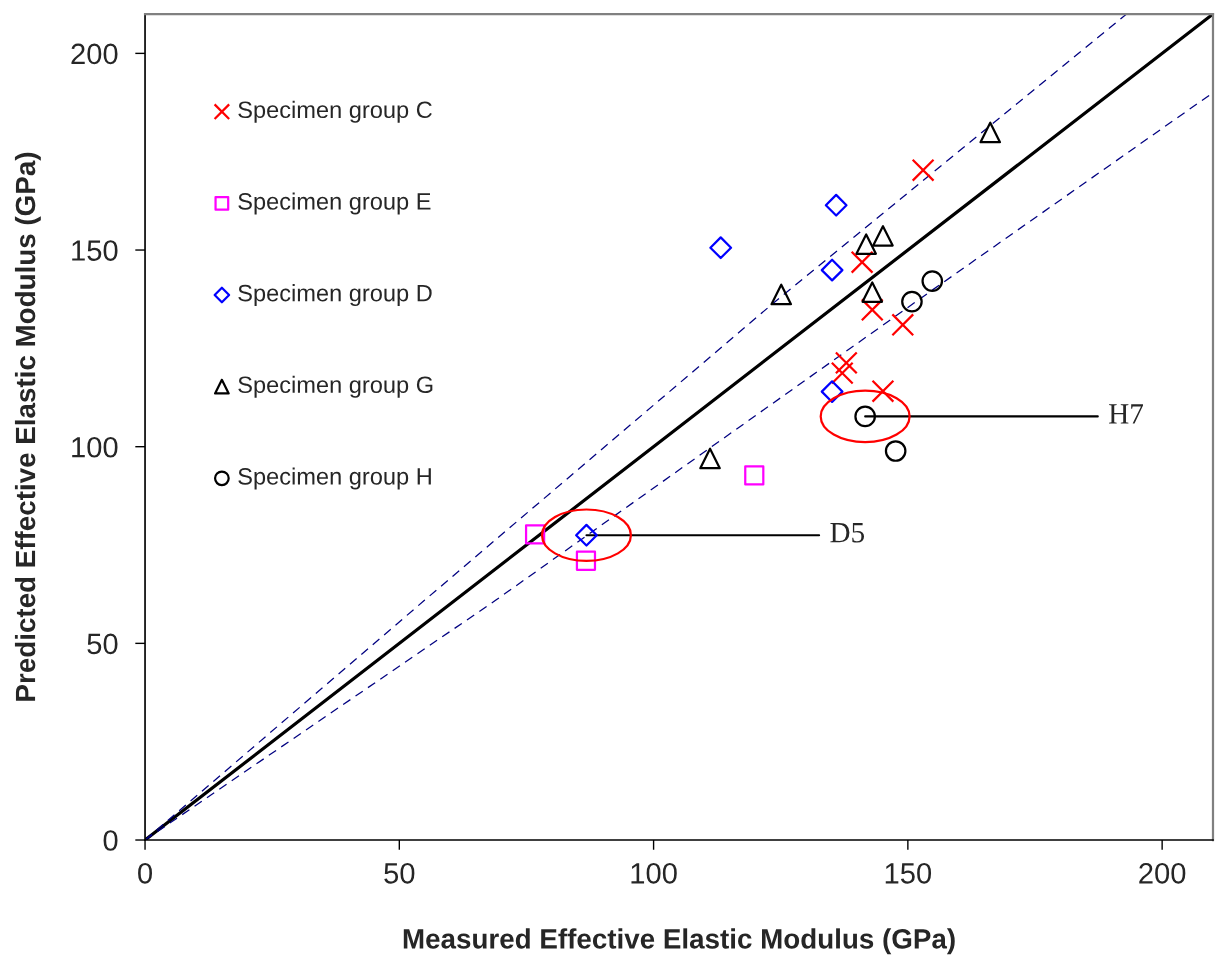 The width and height of the screenshot is (1225, 962). What do you see at coordinates (399, 873) in the screenshot?
I see `x-tick-label: 50` at bounding box center [399, 873].